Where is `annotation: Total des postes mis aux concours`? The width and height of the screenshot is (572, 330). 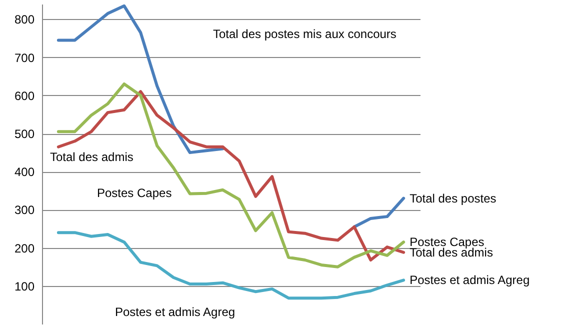 annotation: Total des postes mis aux concours is located at coordinates (304, 34).